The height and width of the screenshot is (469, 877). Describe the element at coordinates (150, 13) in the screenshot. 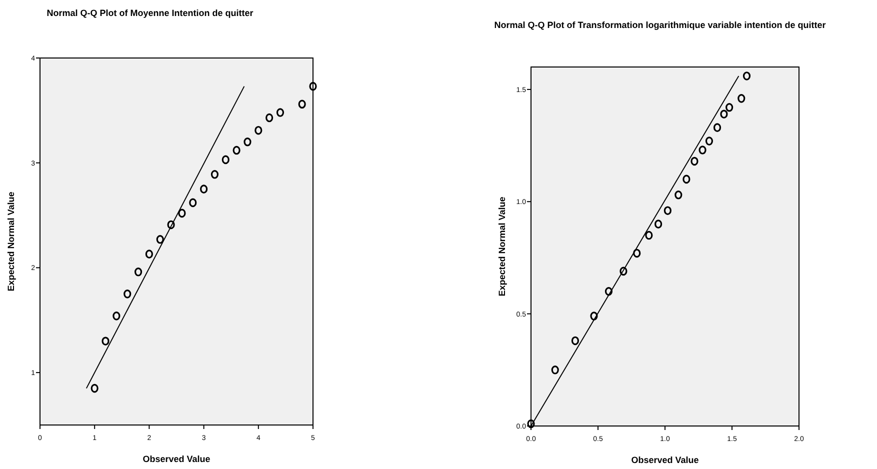

I see `chart-title: Normal Q-Q Plot of Moyenne Intention de quitter` at that location.